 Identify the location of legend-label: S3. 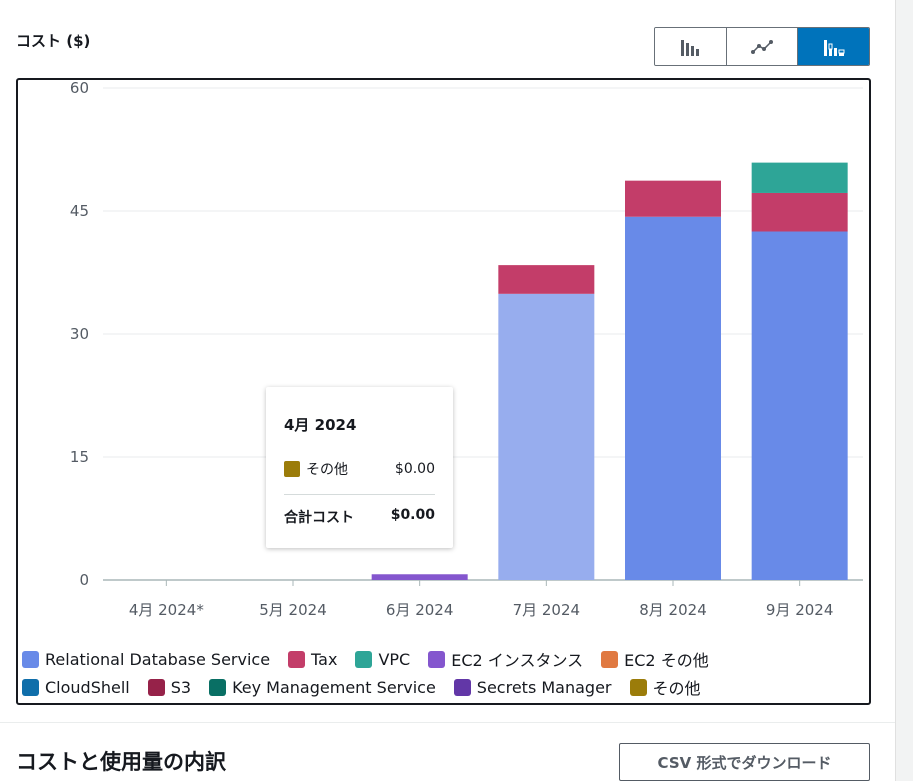
(181, 687).